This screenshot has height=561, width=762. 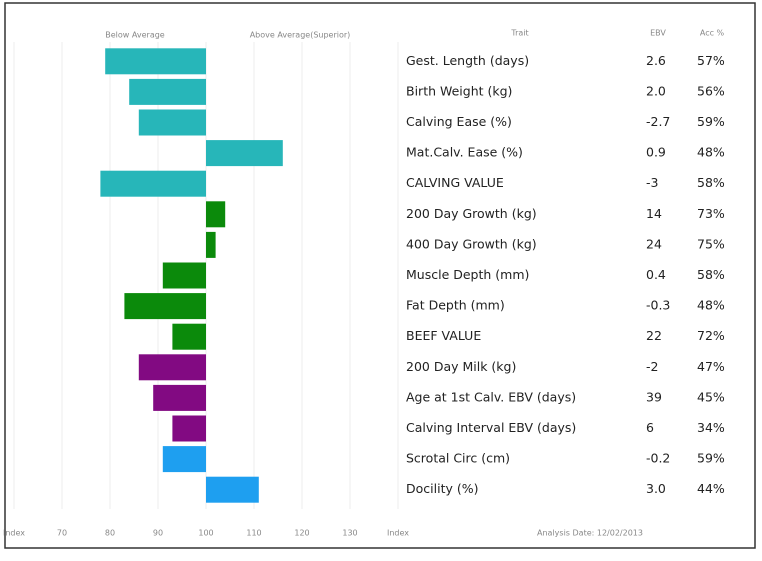 What do you see at coordinates (654, 243) in the screenshot?
I see `ebv: 24` at bounding box center [654, 243].